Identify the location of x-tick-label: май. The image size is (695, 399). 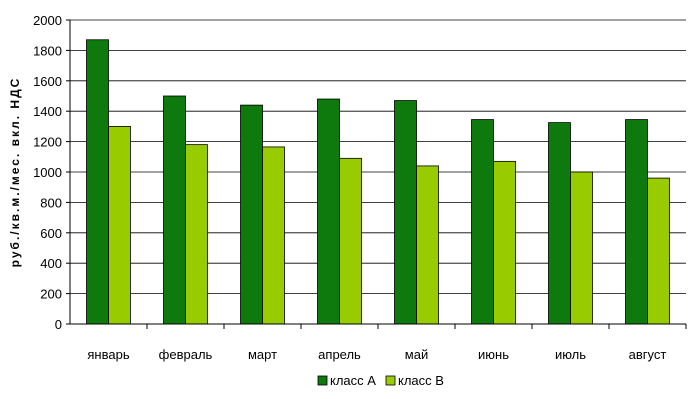
(416, 354).